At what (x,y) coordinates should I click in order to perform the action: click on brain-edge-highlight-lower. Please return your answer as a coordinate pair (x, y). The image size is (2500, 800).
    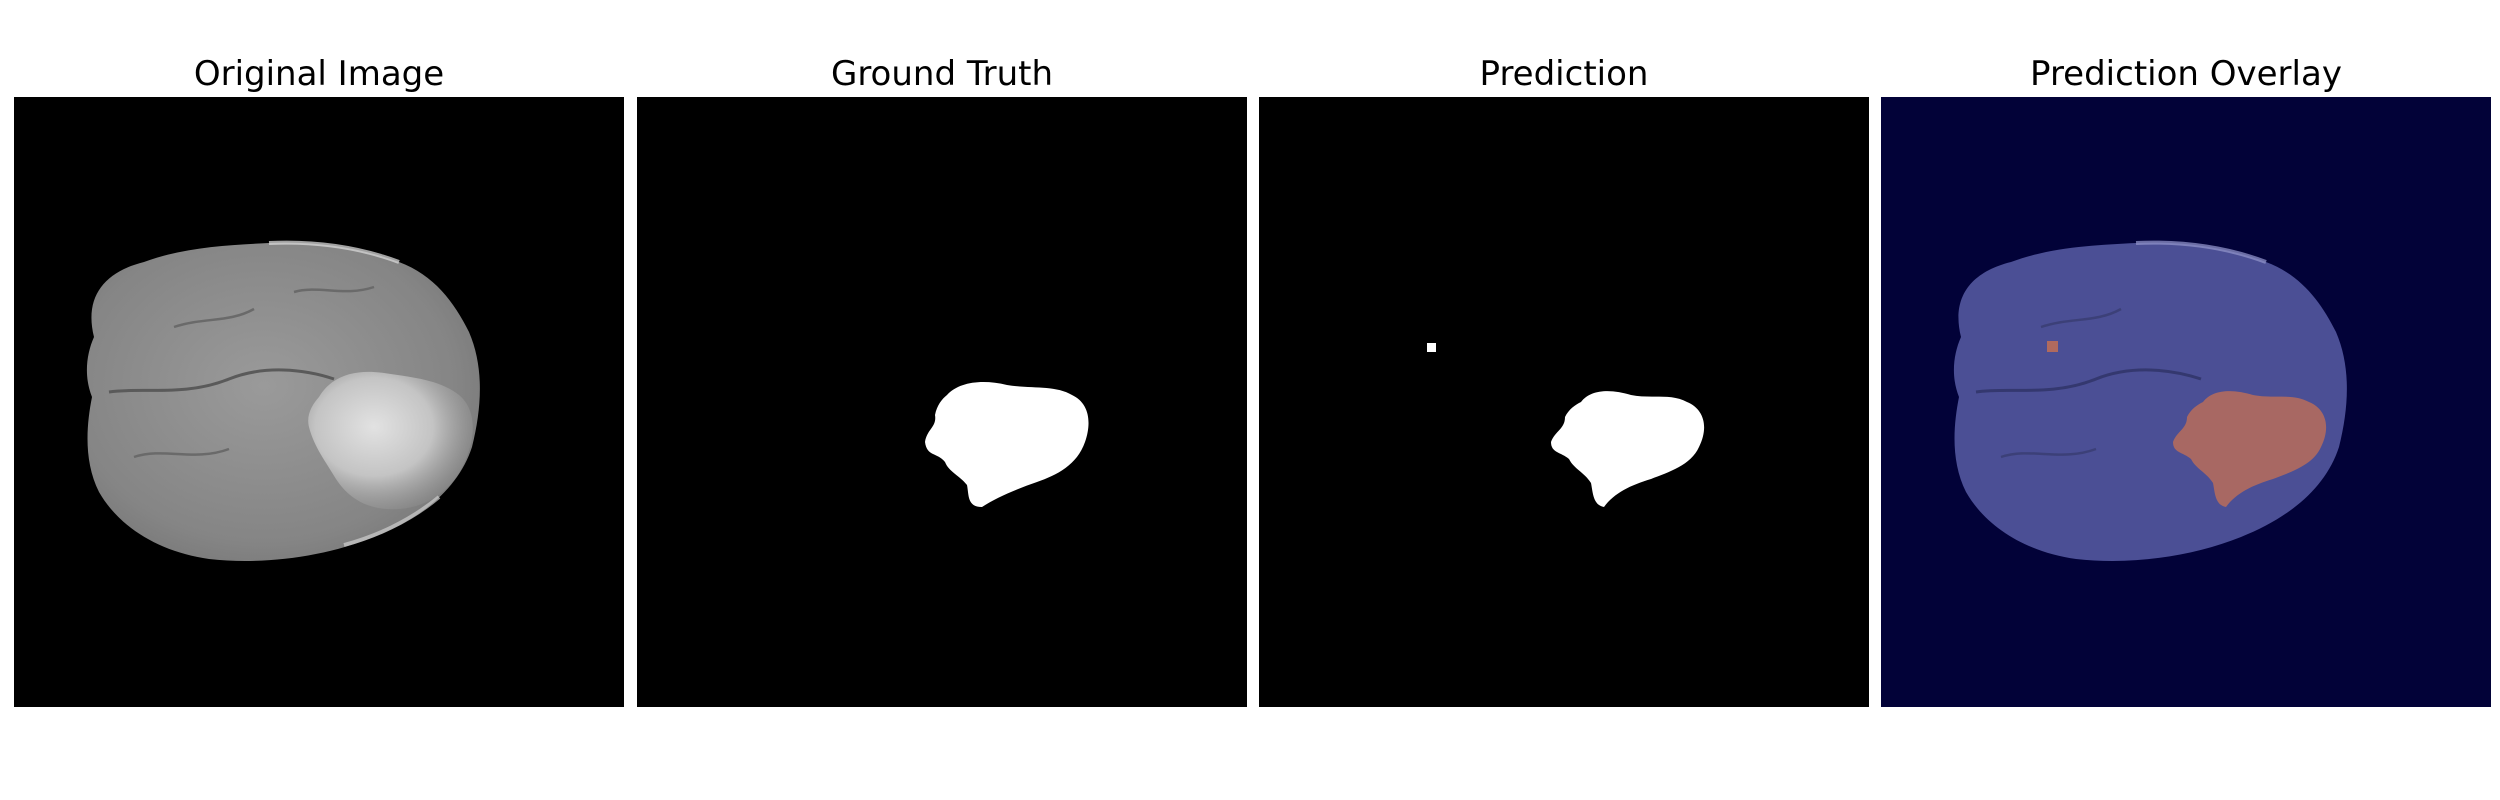
    Looking at the image, I should click on (392, 521).